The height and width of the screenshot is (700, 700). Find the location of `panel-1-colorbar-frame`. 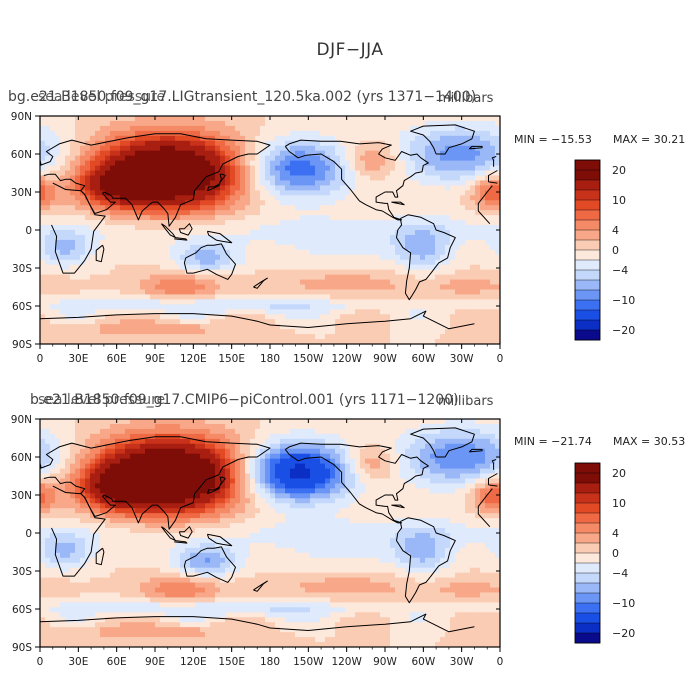

panel-1-colorbar-frame is located at coordinates (587, 250).